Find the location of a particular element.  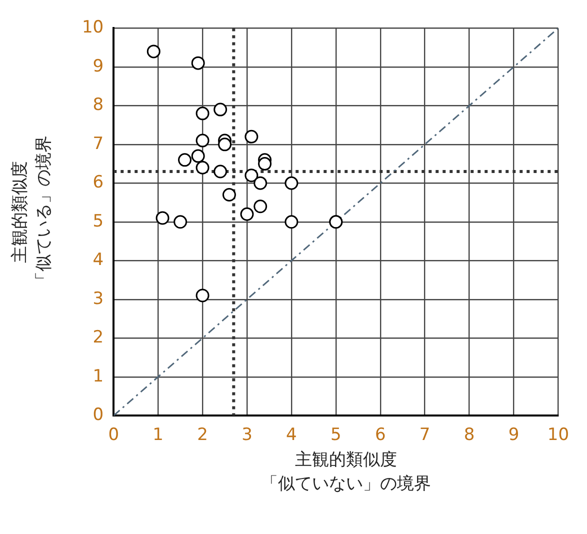

y-tick-label: 3 is located at coordinates (98, 298).